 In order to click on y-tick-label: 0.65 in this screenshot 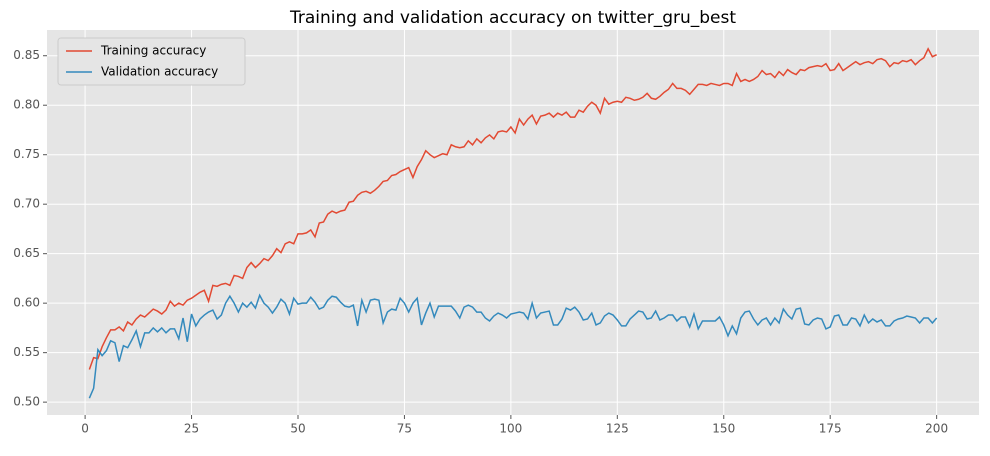, I will do `click(26, 253)`.